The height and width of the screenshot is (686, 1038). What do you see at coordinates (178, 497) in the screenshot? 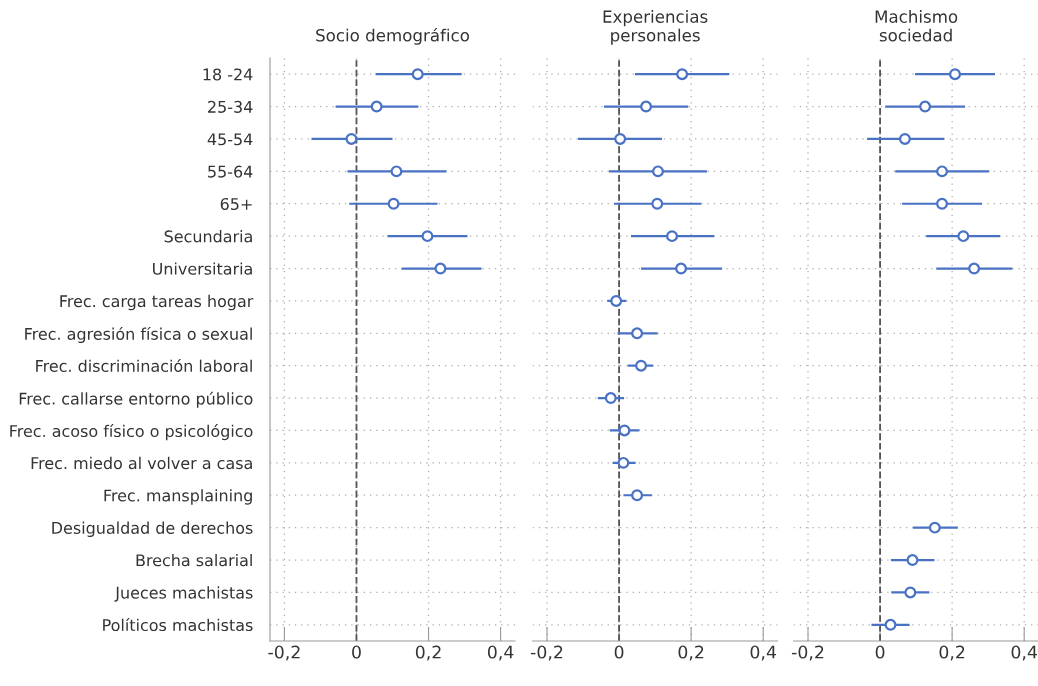
I see `y-tick-label: Frec. mansplaining` at bounding box center [178, 497].